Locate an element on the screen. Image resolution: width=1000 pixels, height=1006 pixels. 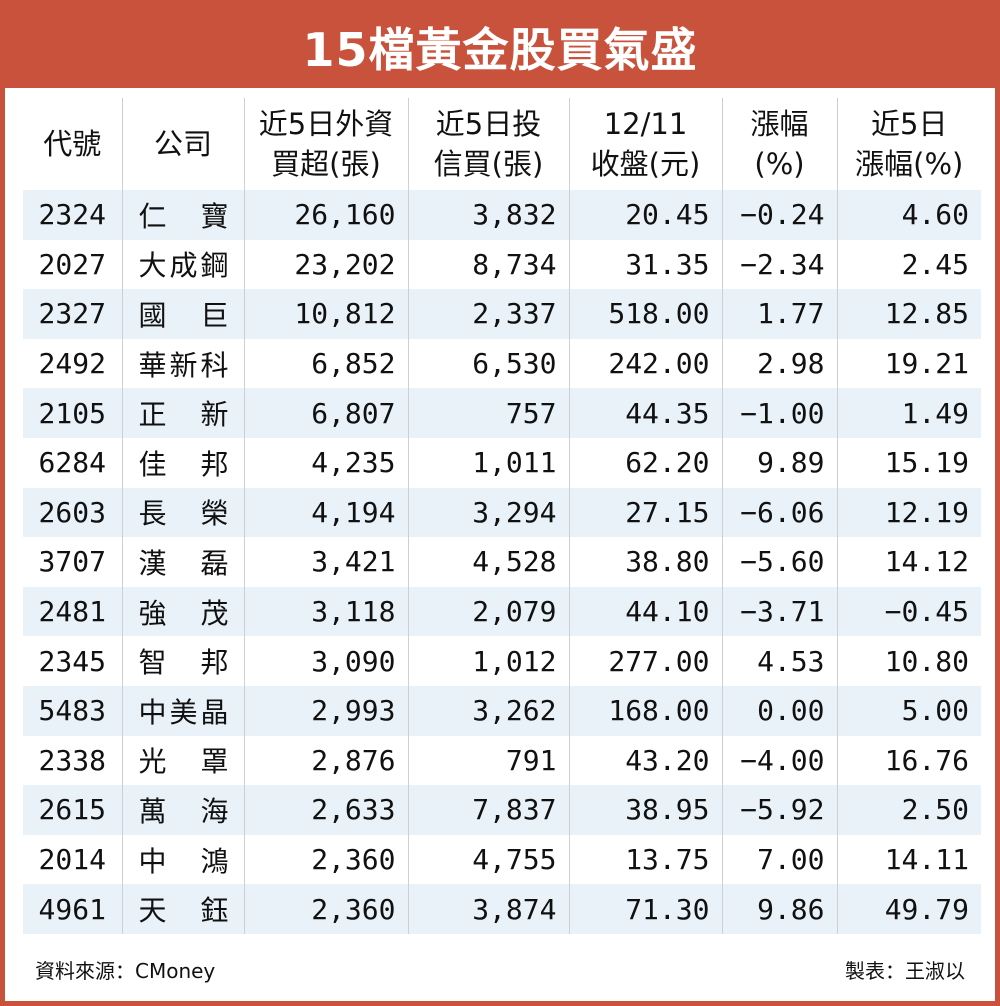
cell-code: 5483 is located at coordinates (73, 710).